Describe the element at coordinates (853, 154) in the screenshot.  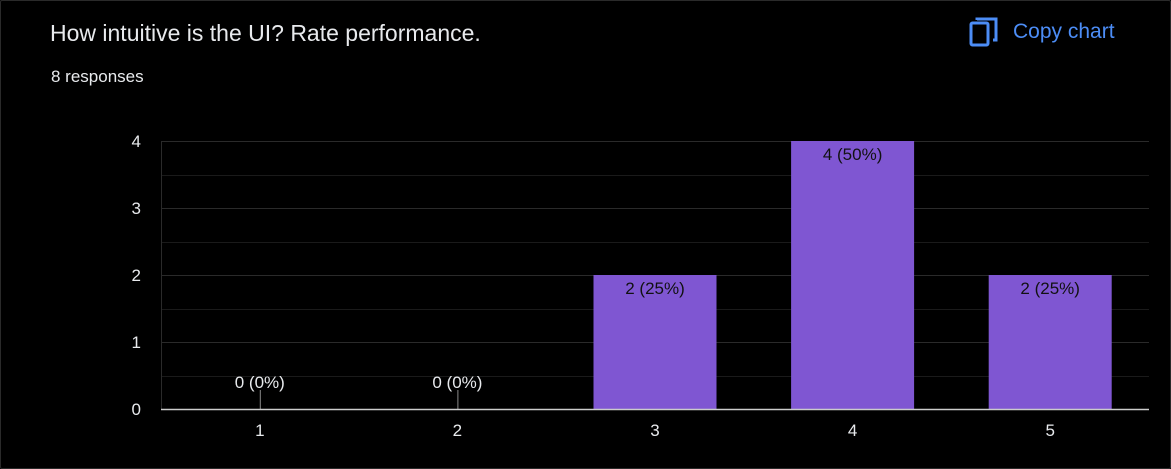
I see `data-label: 4 (50%)` at that location.